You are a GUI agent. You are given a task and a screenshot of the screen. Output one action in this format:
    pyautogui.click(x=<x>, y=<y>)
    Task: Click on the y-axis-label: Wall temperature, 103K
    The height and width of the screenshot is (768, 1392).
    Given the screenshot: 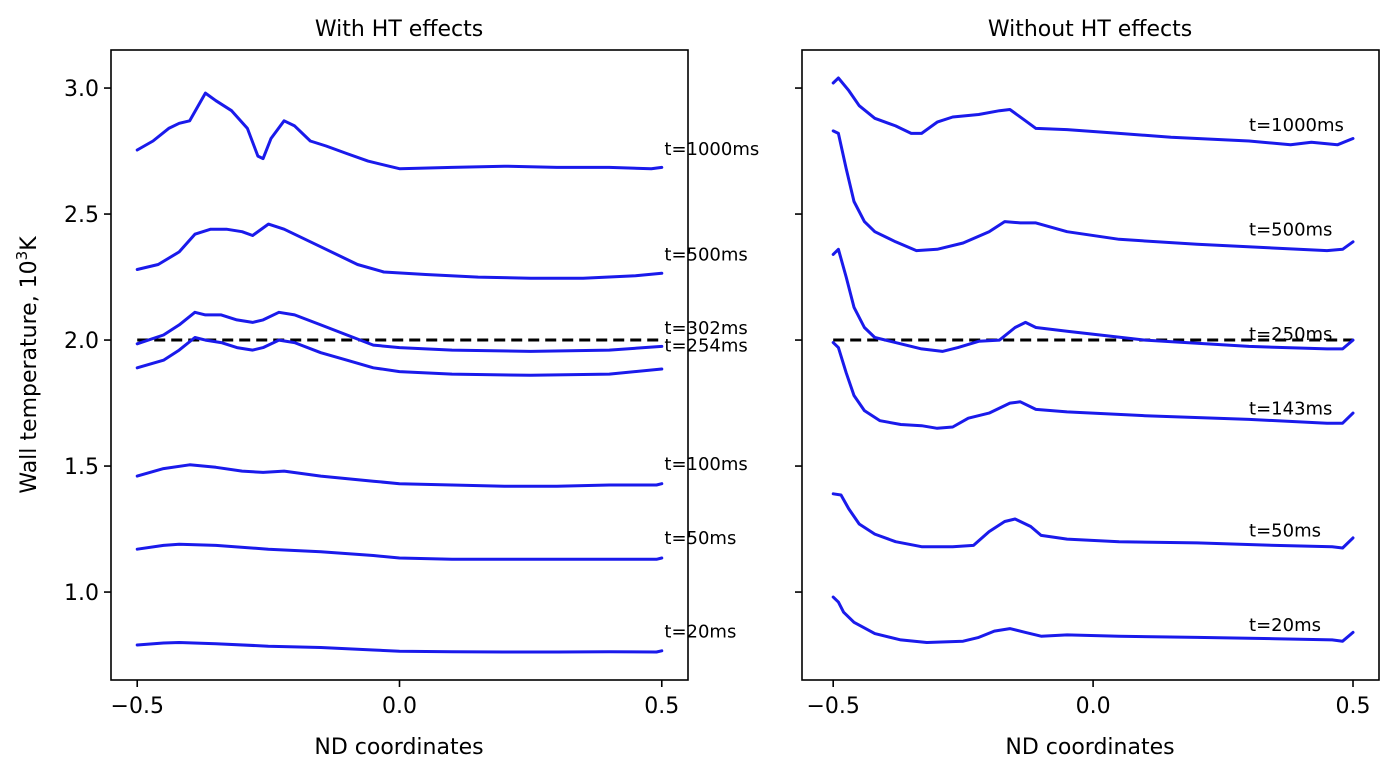 What is the action you would take?
    pyautogui.click(x=27, y=365)
    